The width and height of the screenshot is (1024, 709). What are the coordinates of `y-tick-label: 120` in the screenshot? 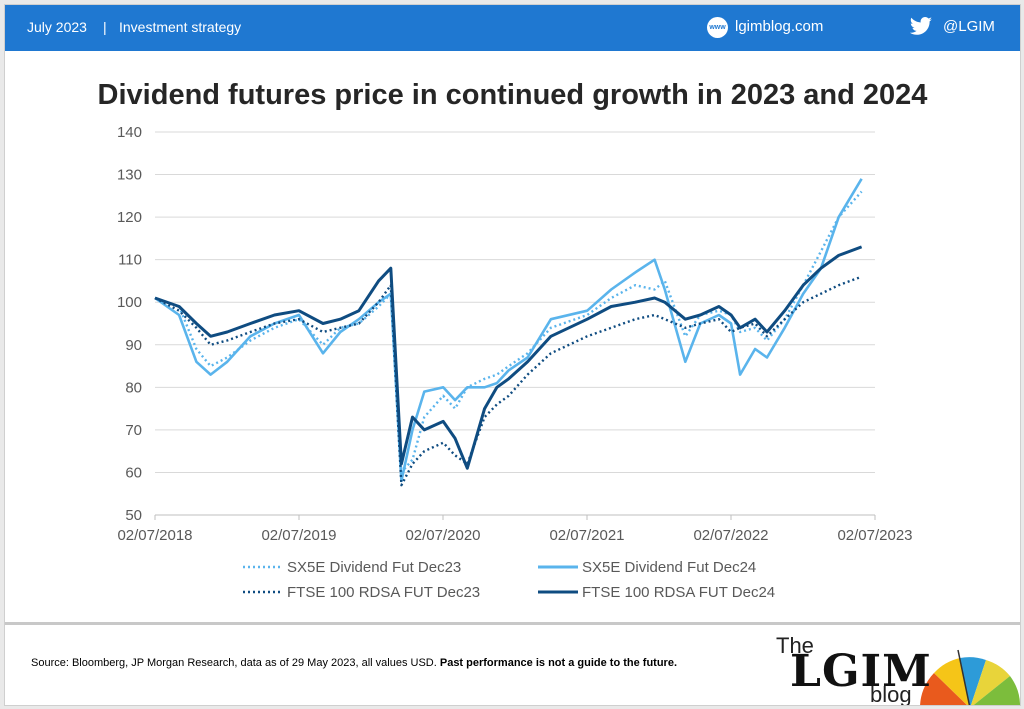 It's located at (129, 217).